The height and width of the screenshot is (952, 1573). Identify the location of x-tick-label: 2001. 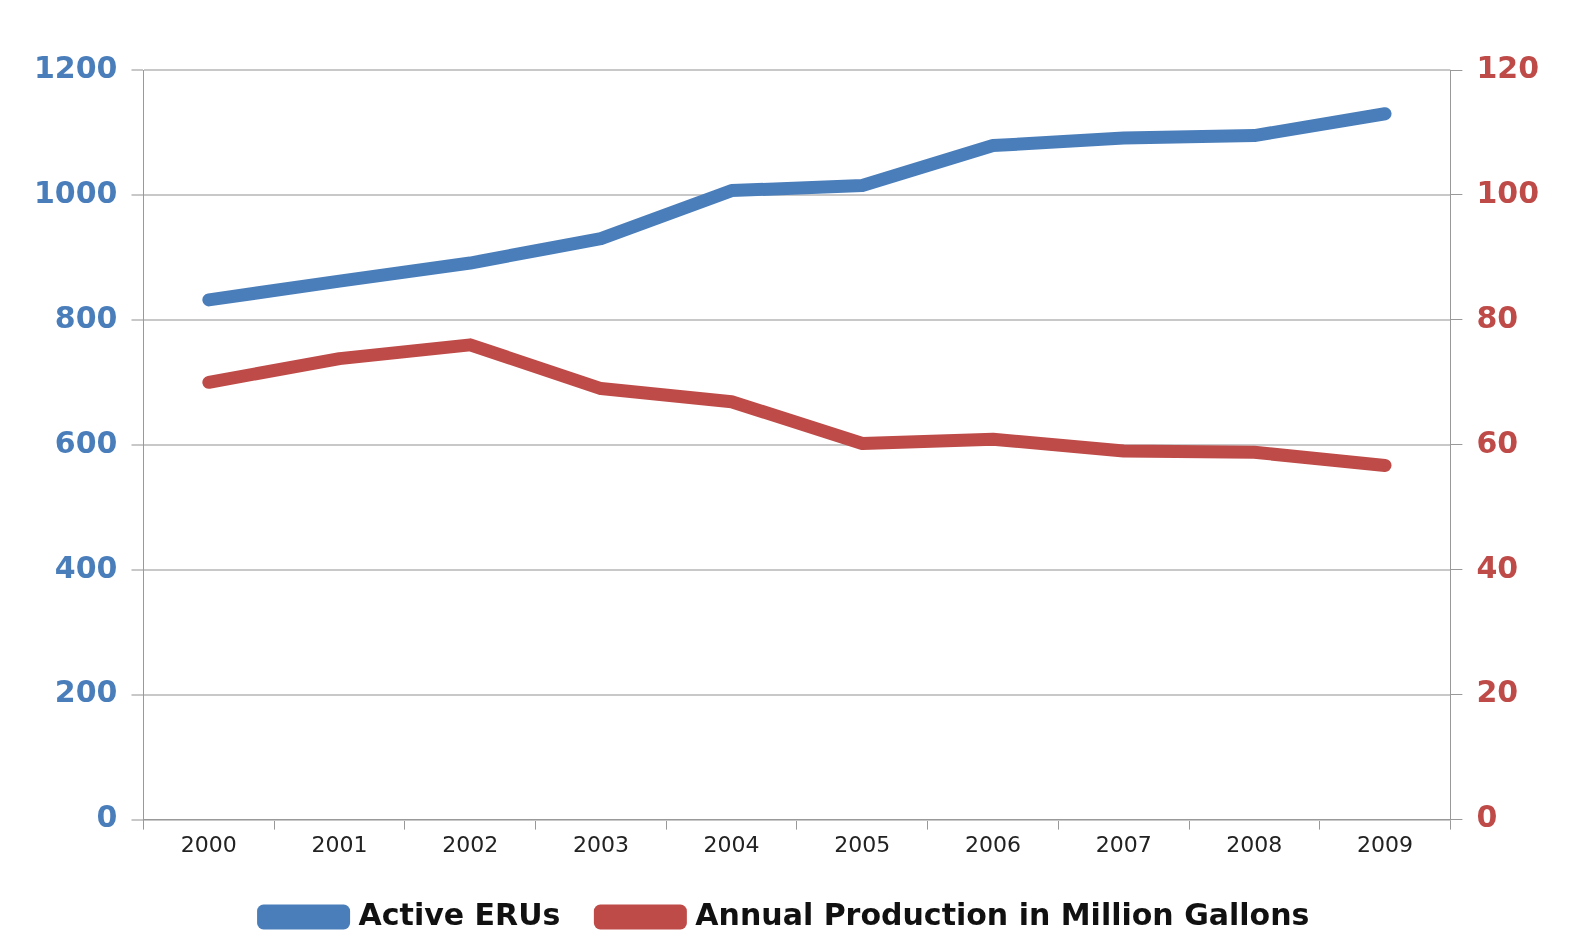
(339, 844).